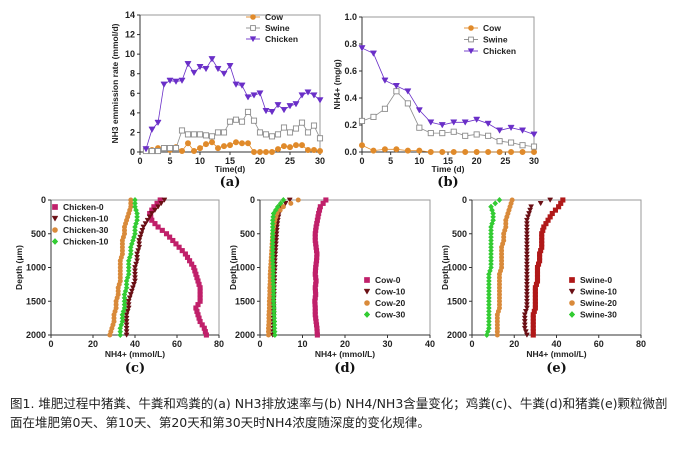  Describe the element at coordinates (135, 344) in the screenshot. I see `x-tick-label: 40` at that location.